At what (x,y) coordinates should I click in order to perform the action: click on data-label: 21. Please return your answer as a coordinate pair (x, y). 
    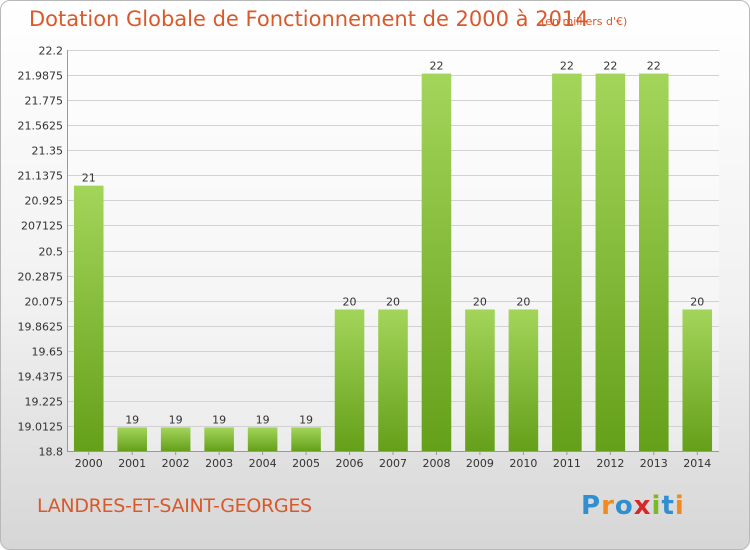
    Looking at the image, I should click on (89, 178).